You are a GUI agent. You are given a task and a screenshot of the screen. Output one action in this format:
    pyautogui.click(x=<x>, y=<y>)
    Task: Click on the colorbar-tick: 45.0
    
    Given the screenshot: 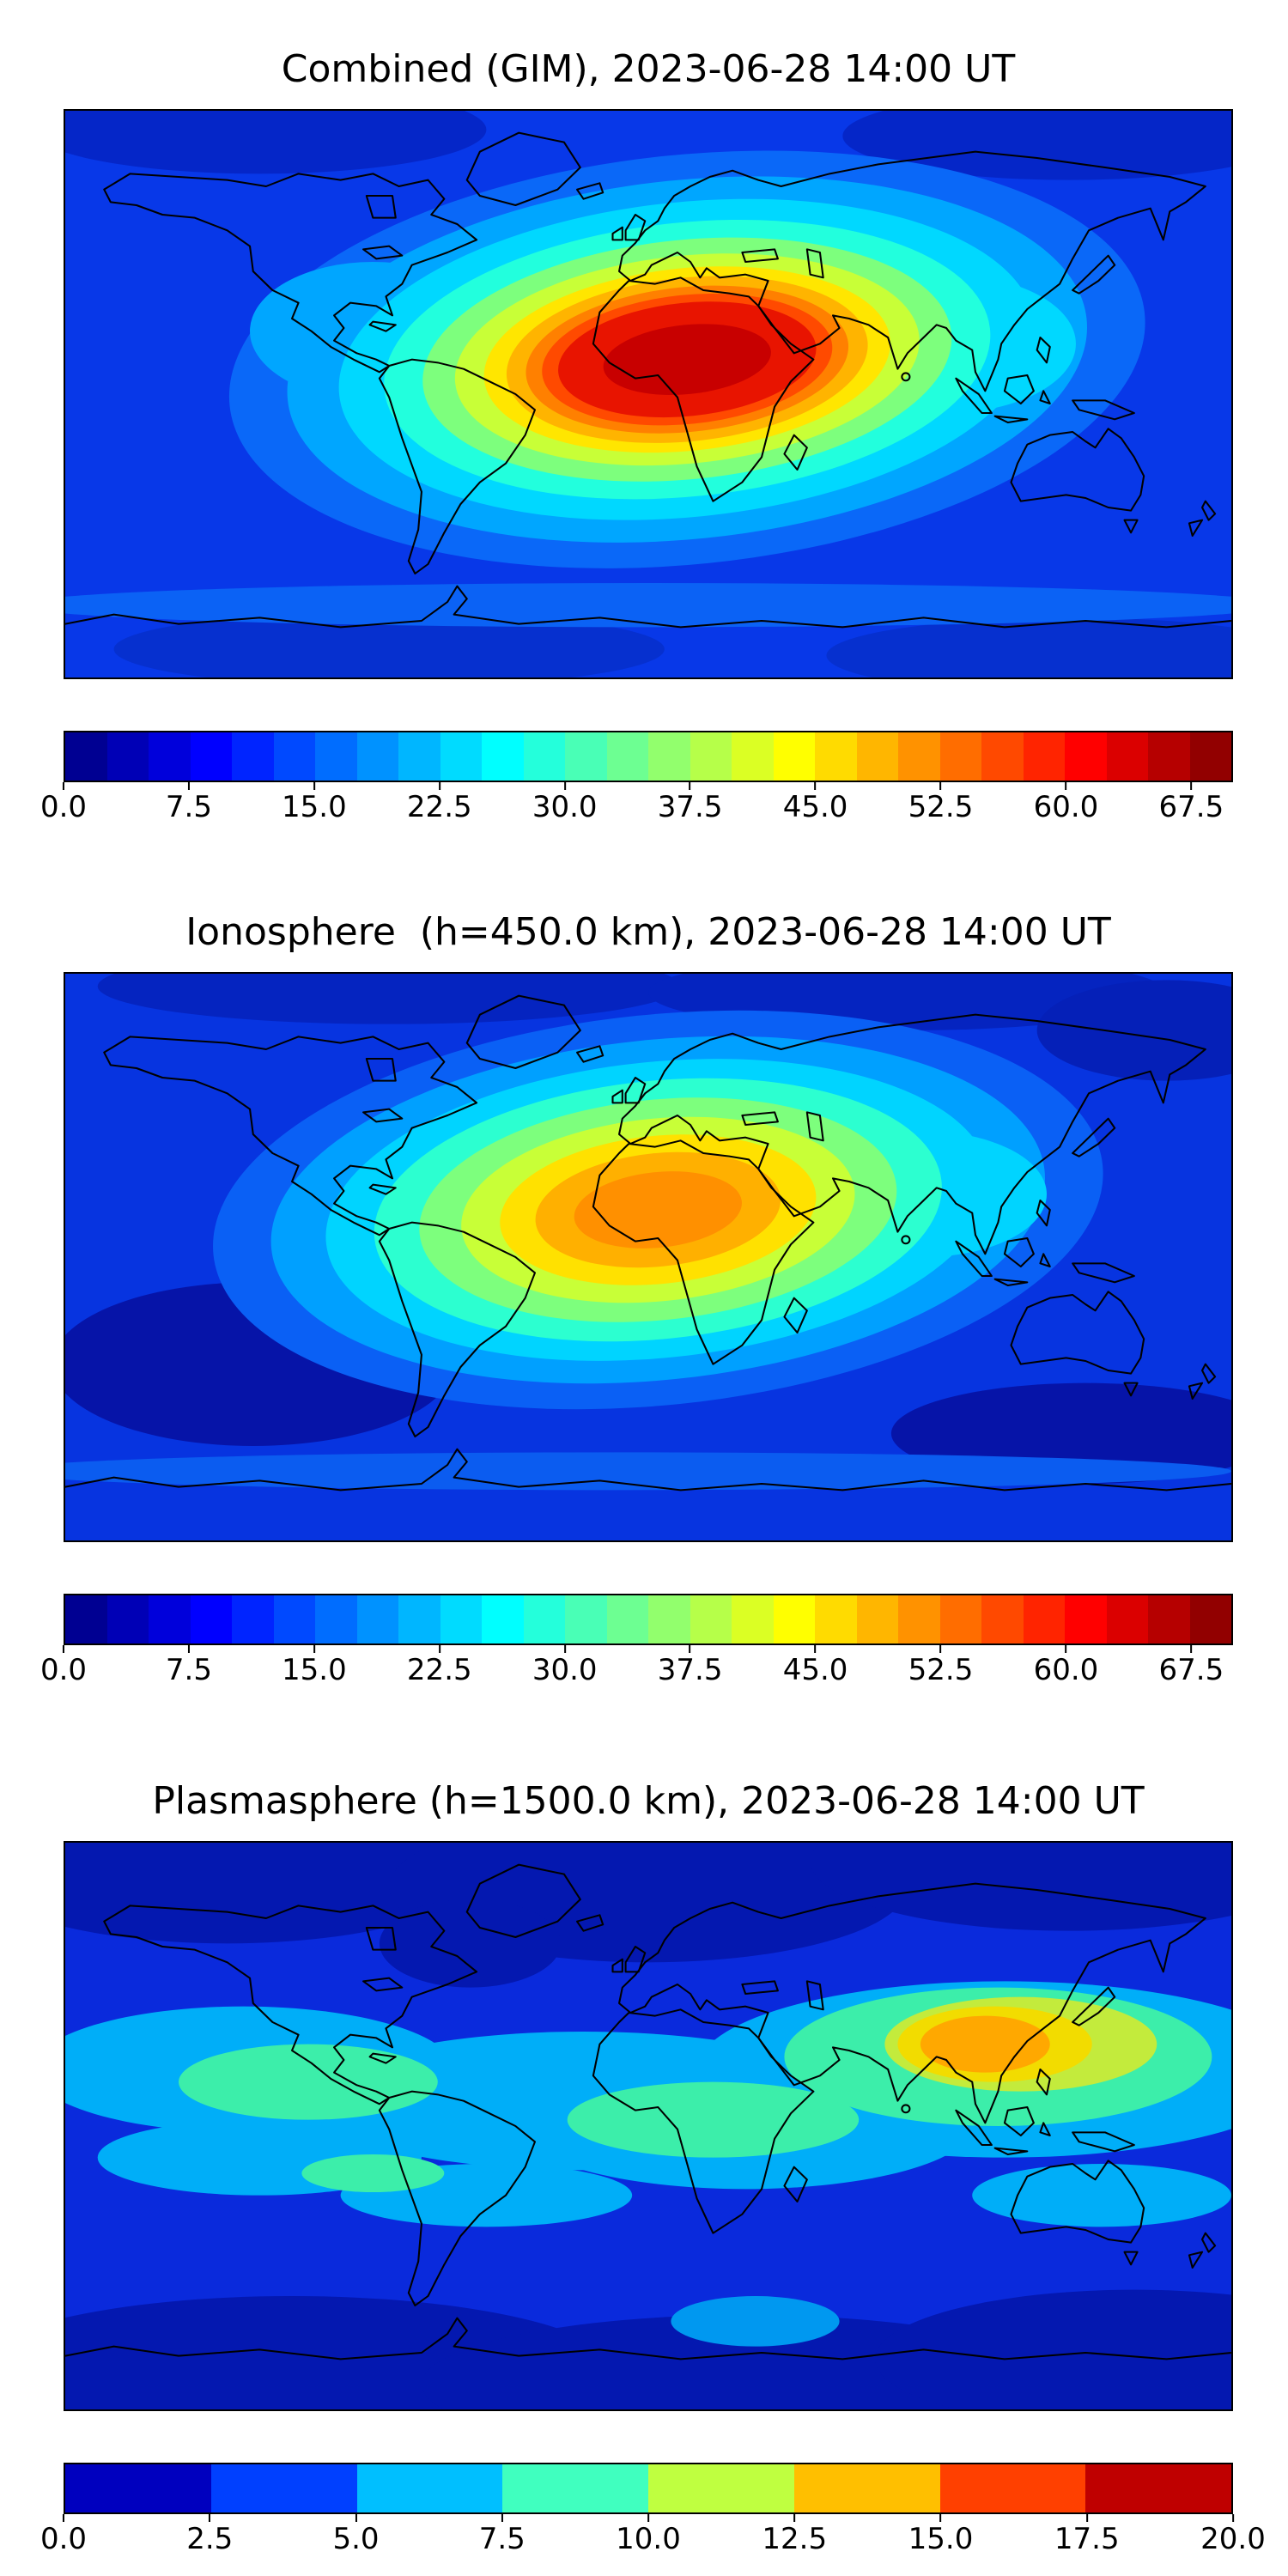 What is the action you would take?
    pyautogui.click(x=815, y=1666)
    